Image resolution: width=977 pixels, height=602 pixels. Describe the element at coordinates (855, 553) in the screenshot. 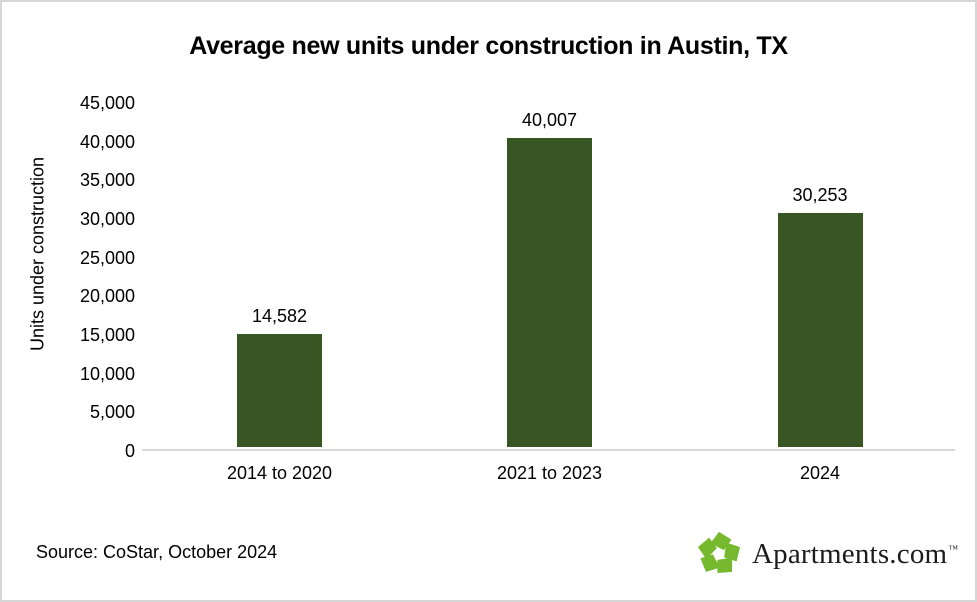

I see `logo-wordmark: Apartments.com™` at that location.